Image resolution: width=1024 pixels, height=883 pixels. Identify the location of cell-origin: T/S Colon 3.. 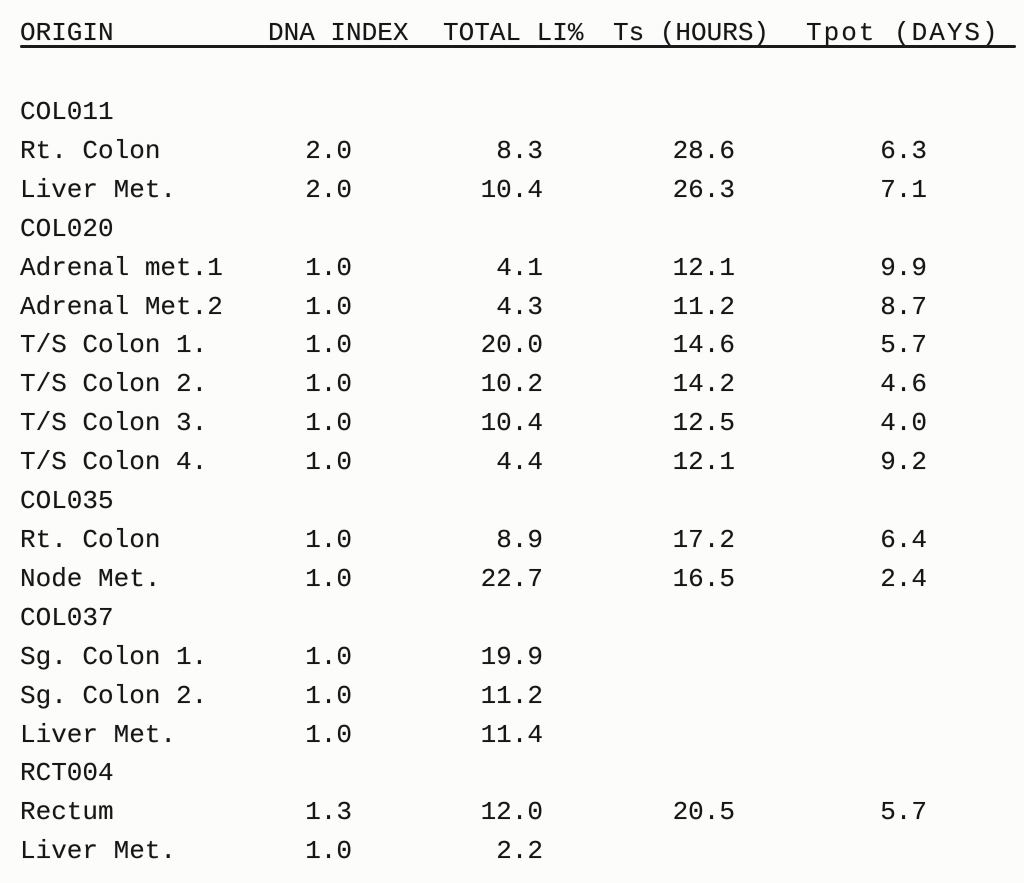
(114, 423).